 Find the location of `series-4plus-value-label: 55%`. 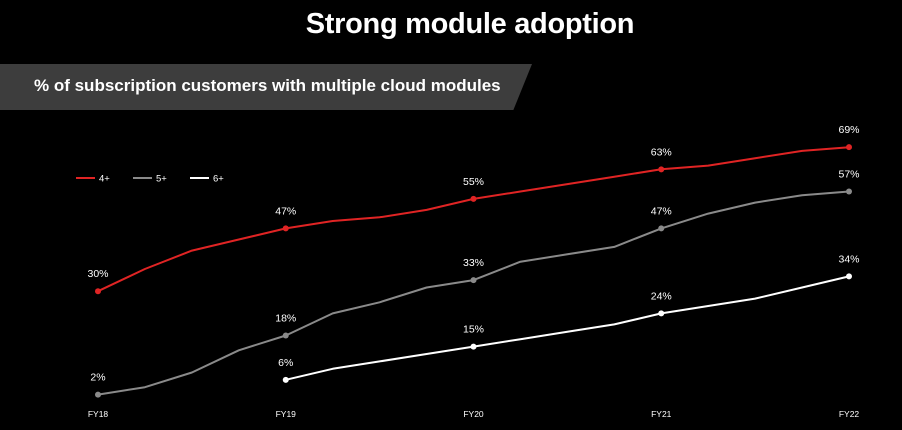

series-4plus-value-label: 55% is located at coordinates (473, 182).